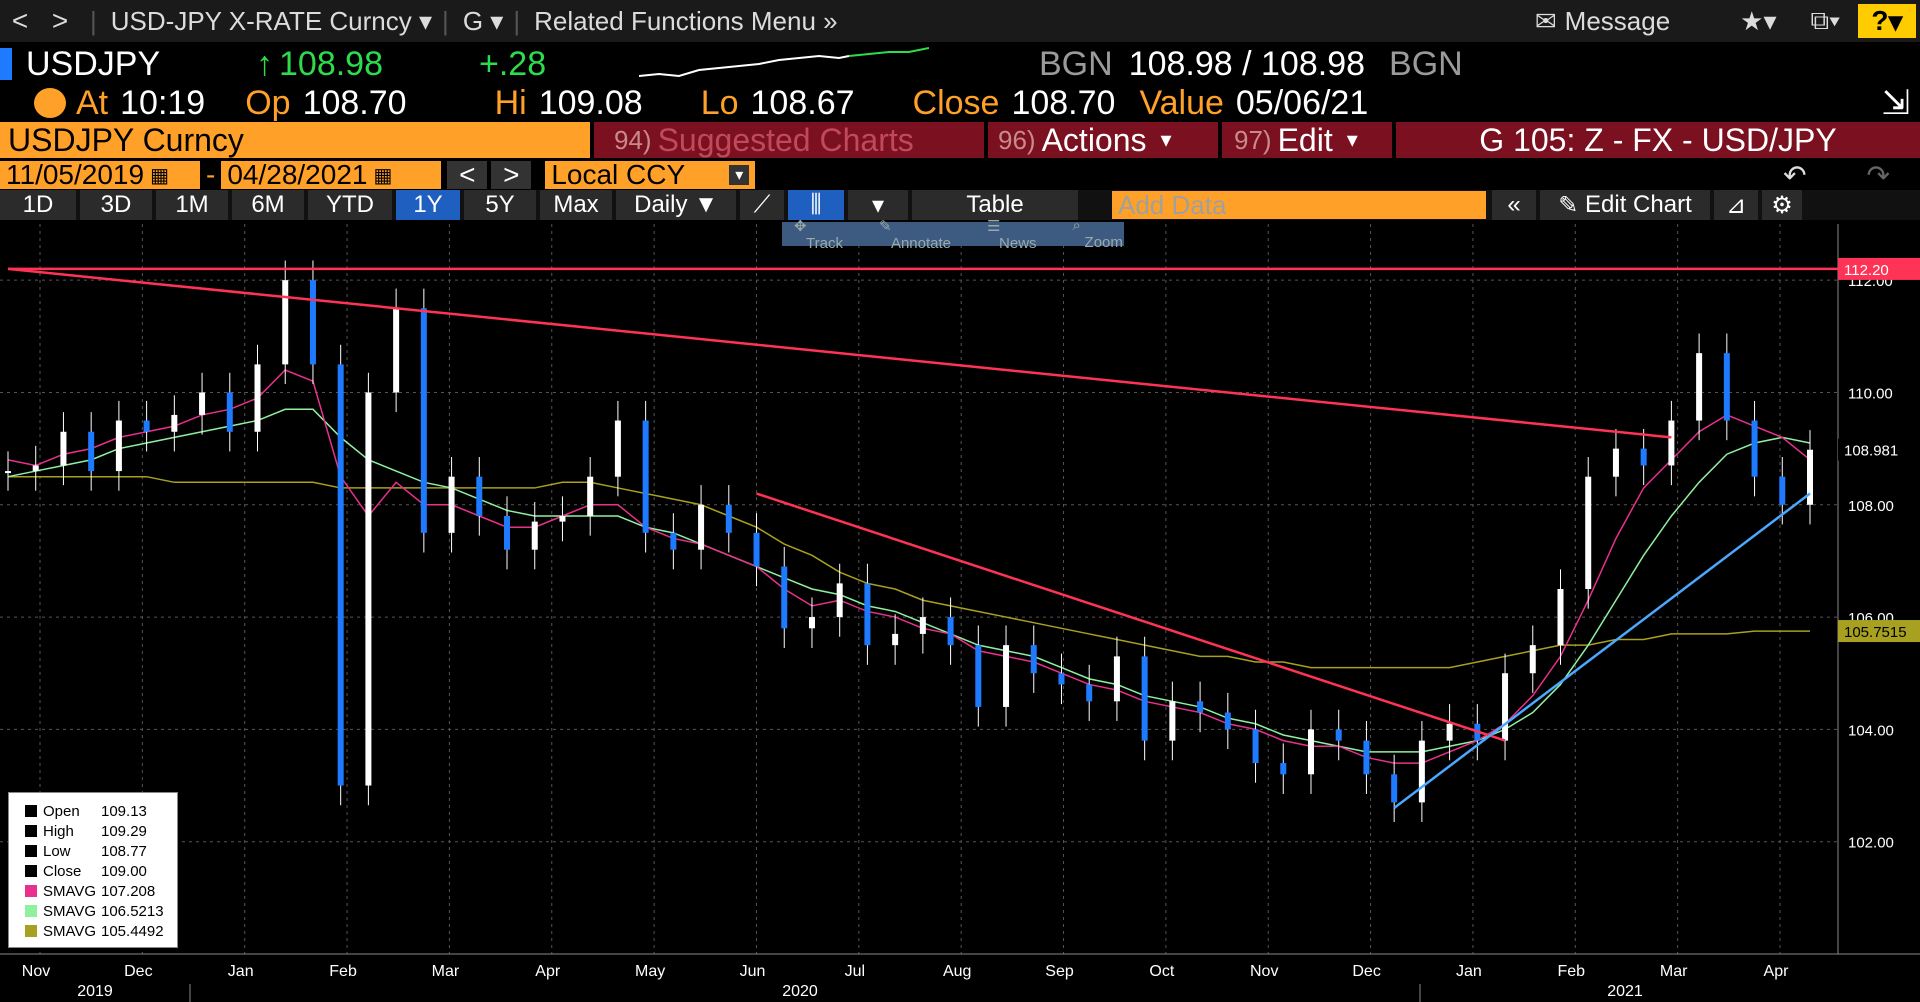 This screenshot has width=1920, height=1002. I want to click on security-dropdown-label: USD-JPY X-RATE Curncy, so click(261, 20).